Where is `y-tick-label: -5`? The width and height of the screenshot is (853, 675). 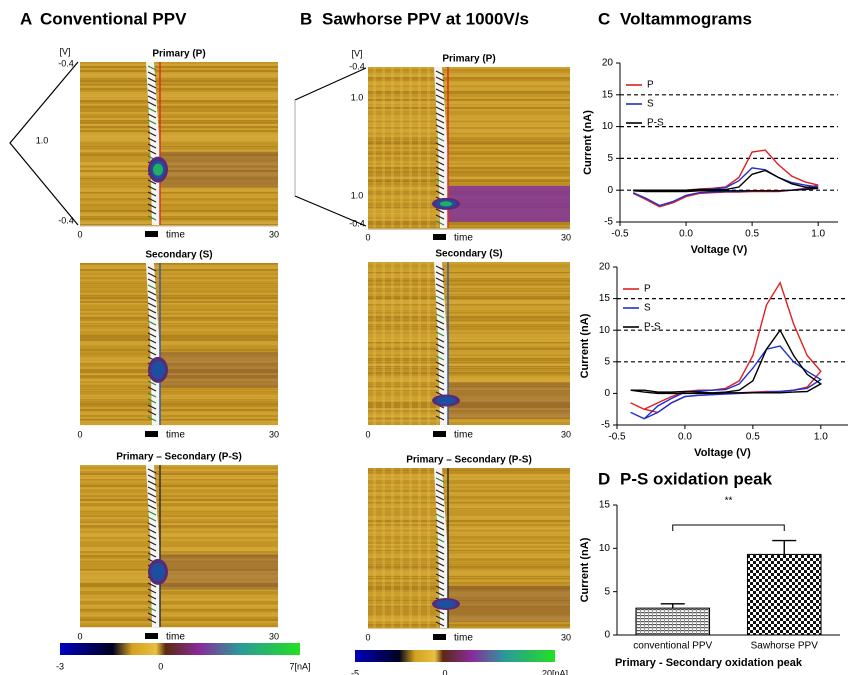 y-tick-label: -5 is located at coordinates (608, 222).